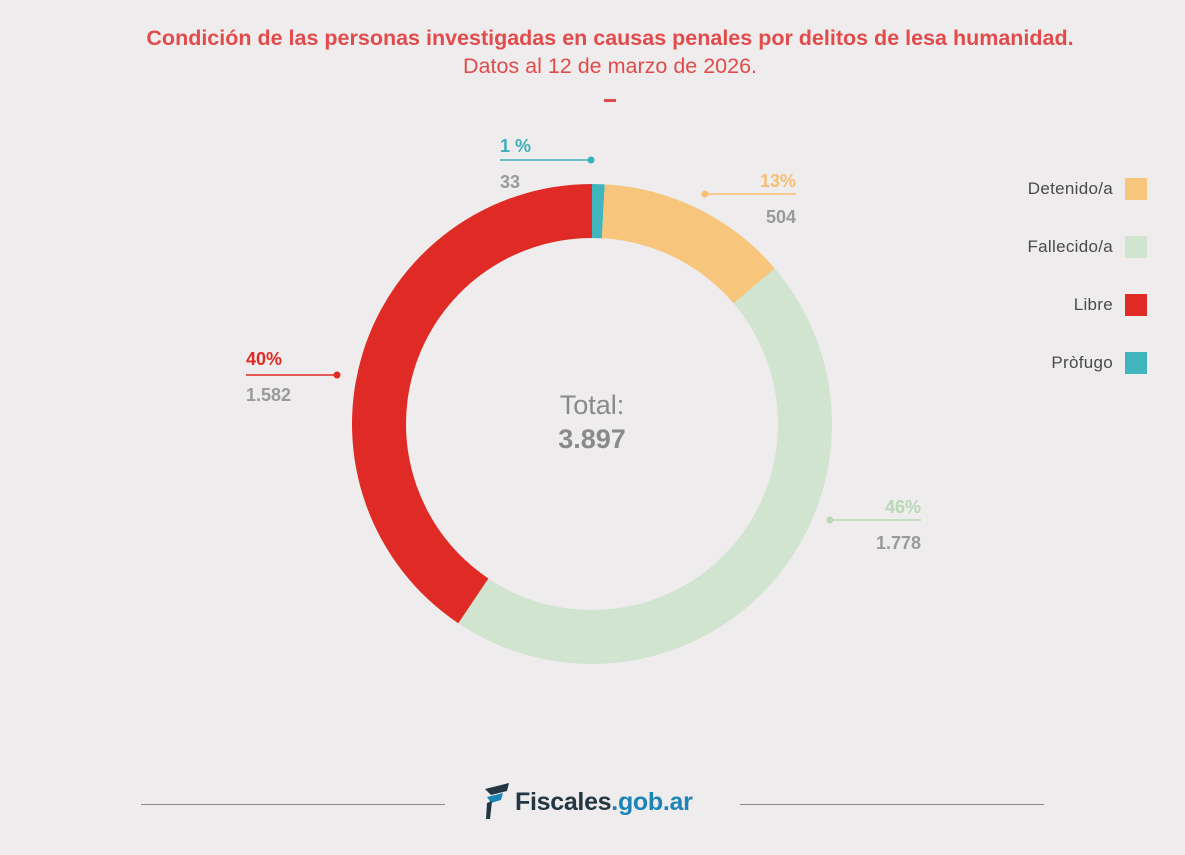  I want to click on fiscales-logo-icon, so click(497, 801).